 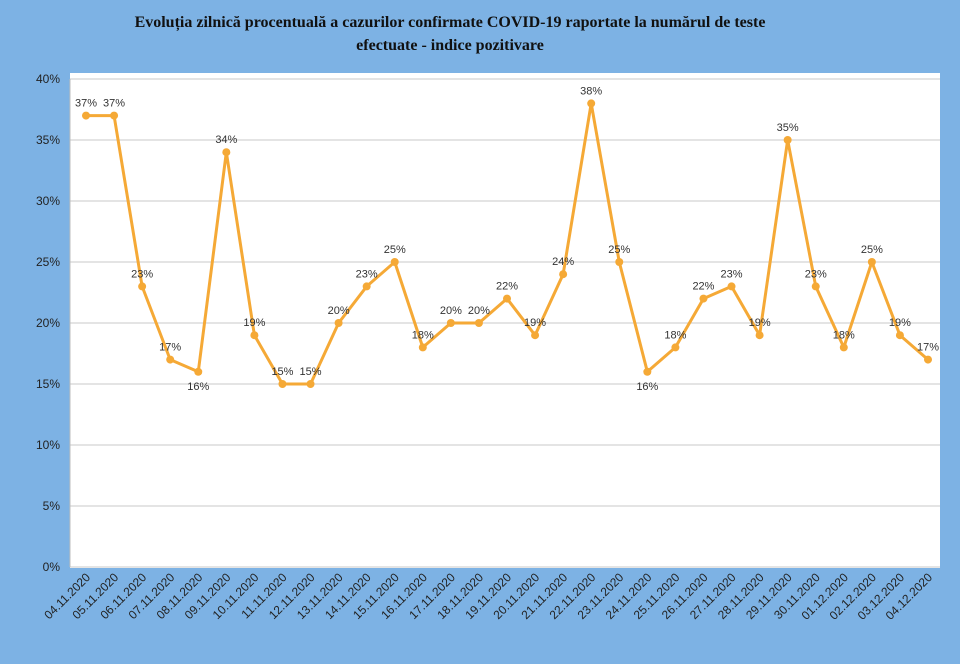 I want to click on y-tick-label: 30%, so click(x=48, y=201).